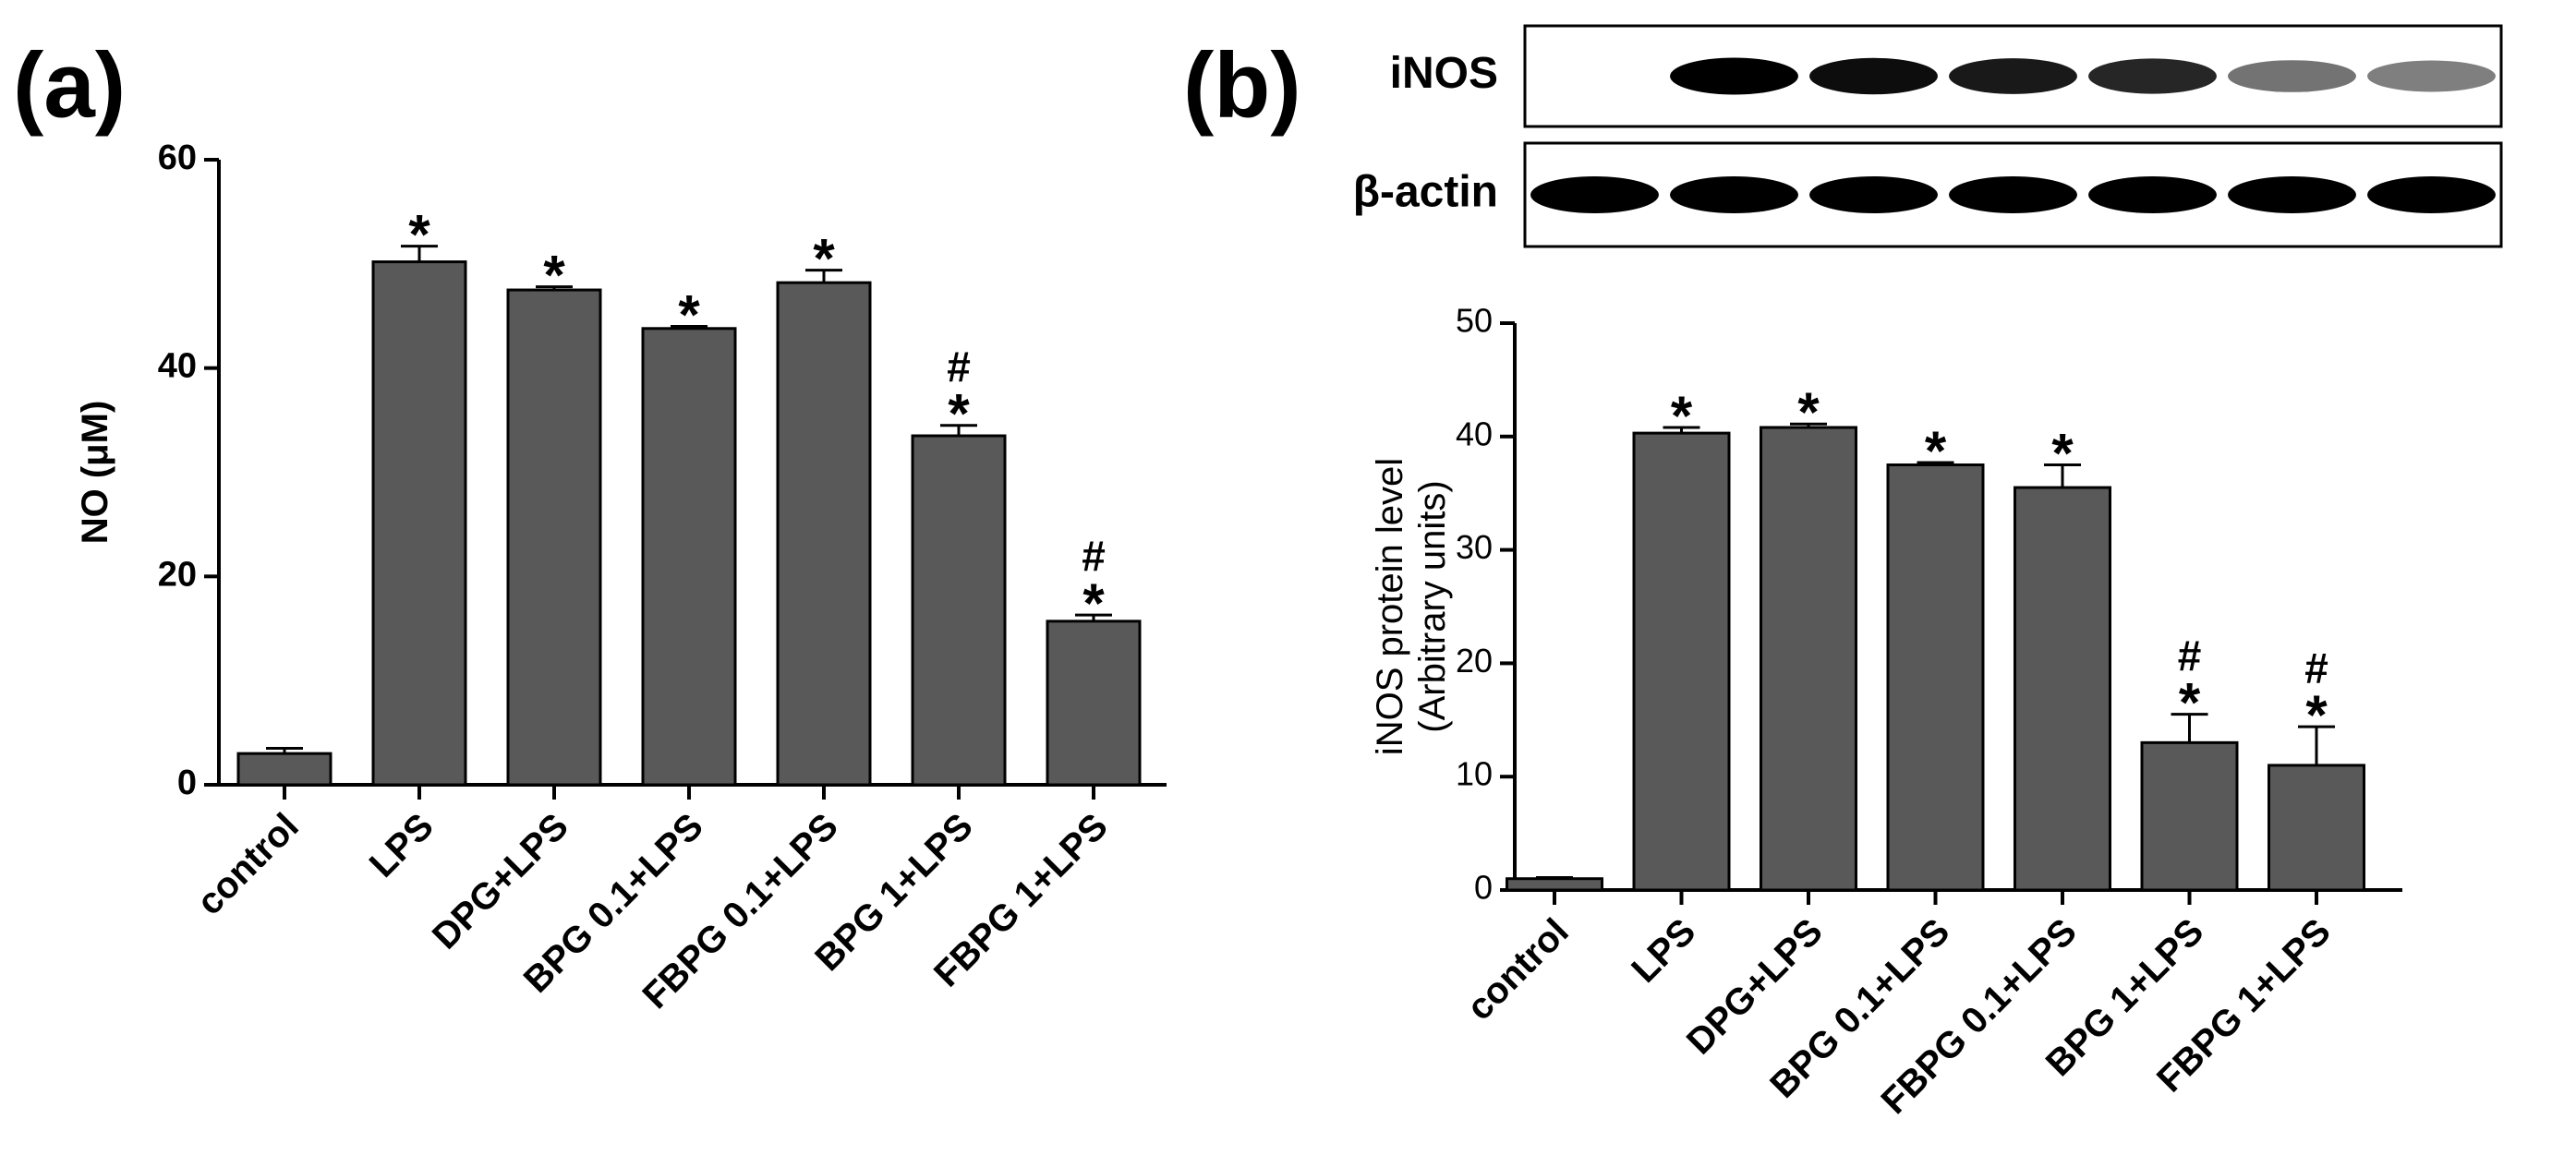  Describe the element at coordinates (1432, 606) in the screenshot. I see `y-axis-label-line: (Arbitrary units)` at that location.